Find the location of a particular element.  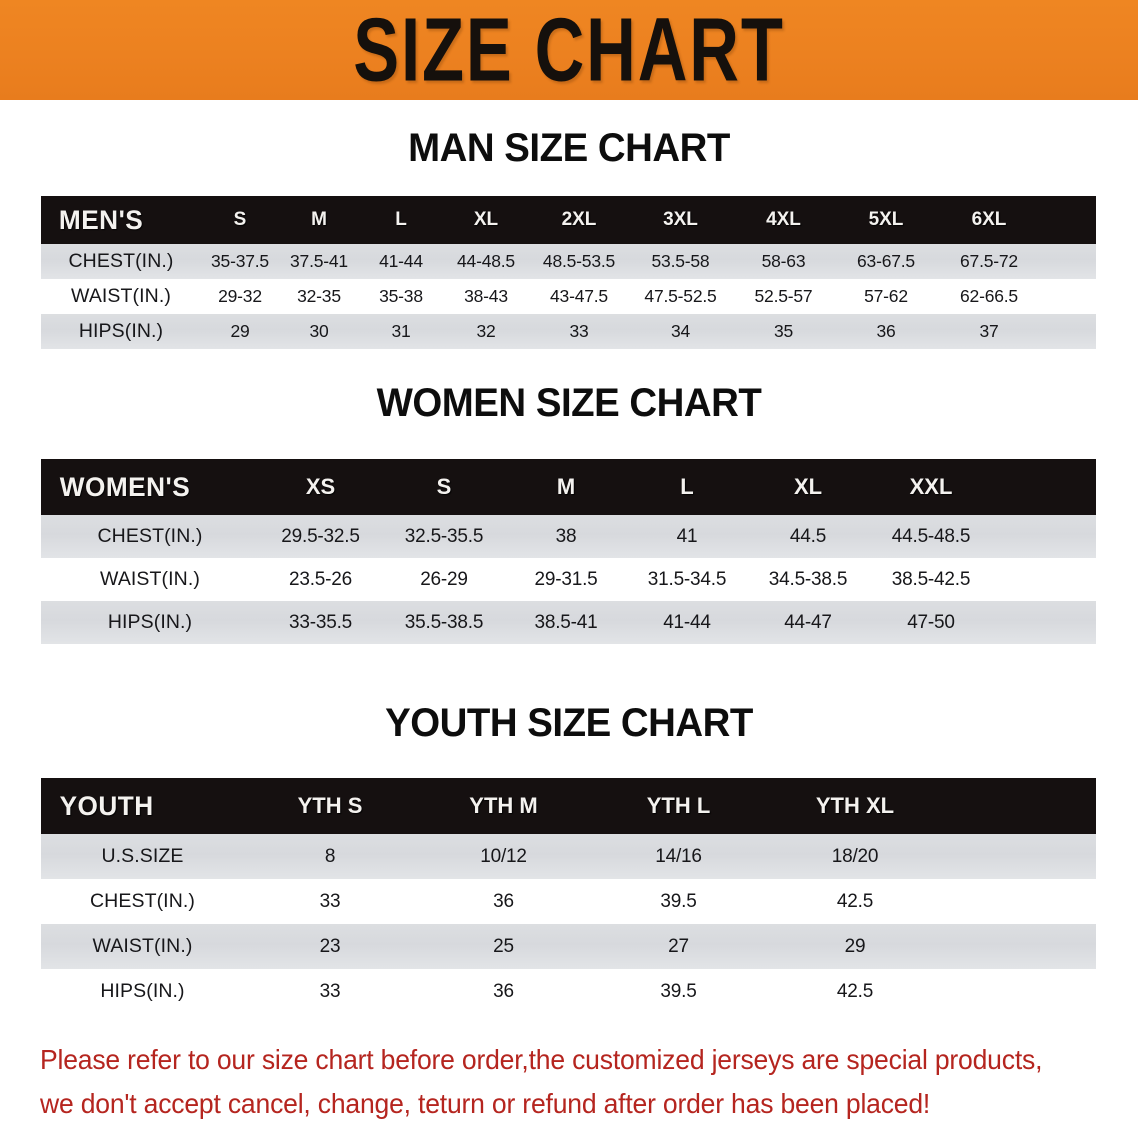

man-cell-0-0: 35-37.5 is located at coordinates (240, 261).